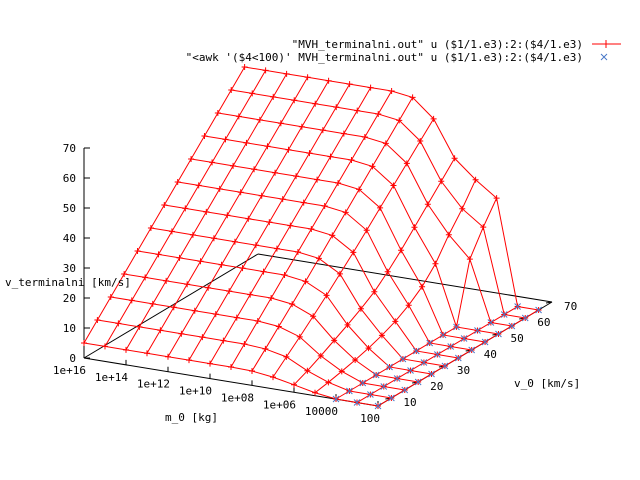  What do you see at coordinates (69, 208) in the screenshot?
I see `z-tick-label: 50` at bounding box center [69, 208].